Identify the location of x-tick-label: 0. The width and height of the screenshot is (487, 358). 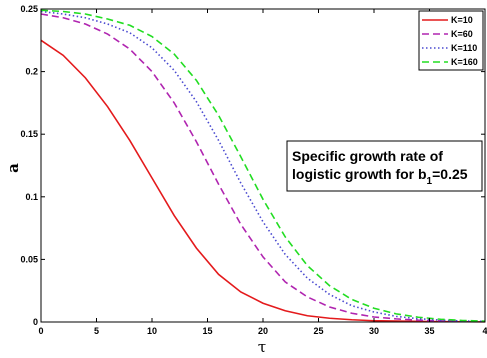
(40, 331).